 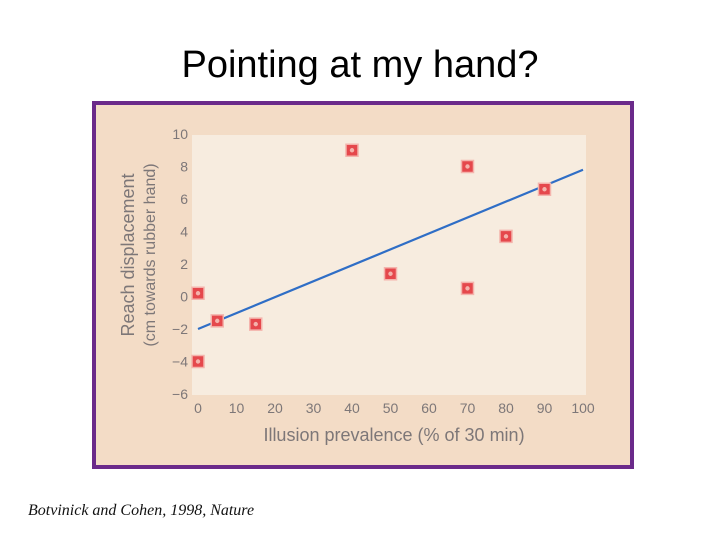 What do you see at coordinates (237, 408) in the screenshot?
I see `x-tick-label: 10` at bounding box center [237, 408].